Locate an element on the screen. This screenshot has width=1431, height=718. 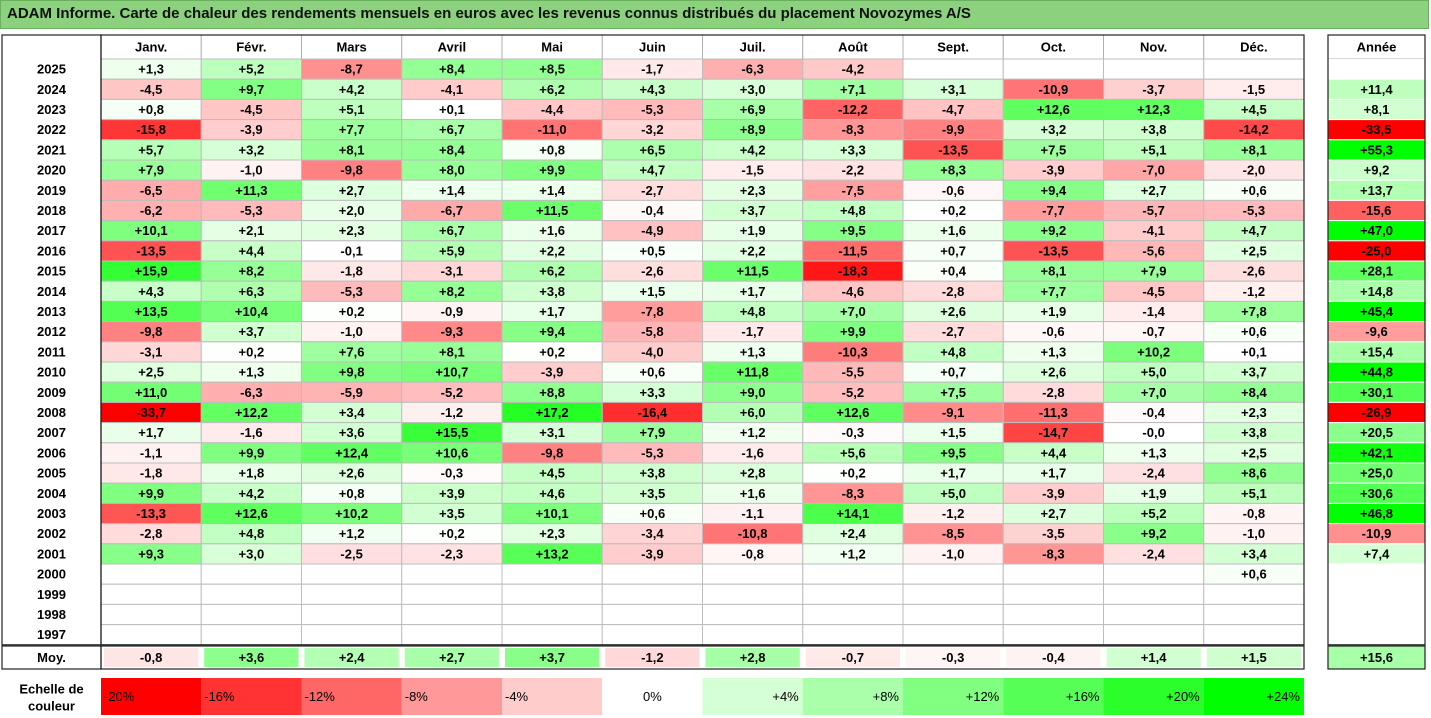
heatmap-cell-value: +9,9 is located at coordinates (252, 452).